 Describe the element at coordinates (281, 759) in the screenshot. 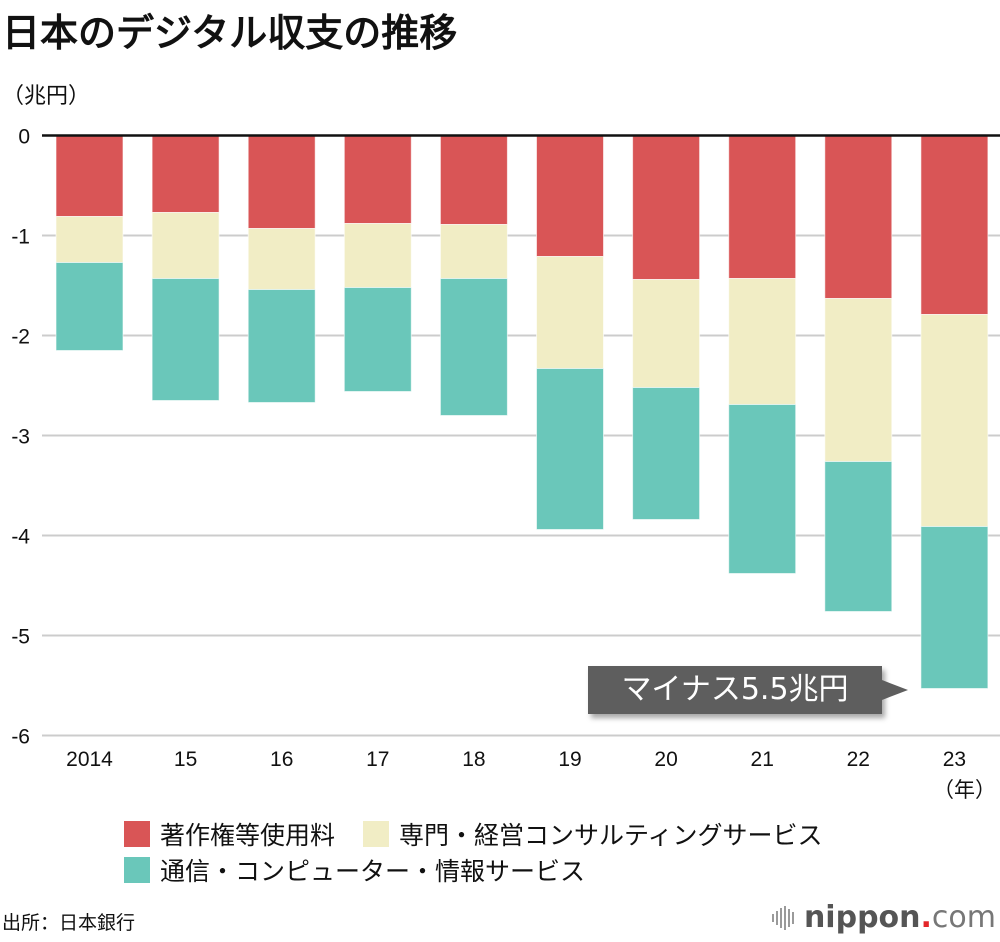

I see `x-tick-label: 16` at that location.